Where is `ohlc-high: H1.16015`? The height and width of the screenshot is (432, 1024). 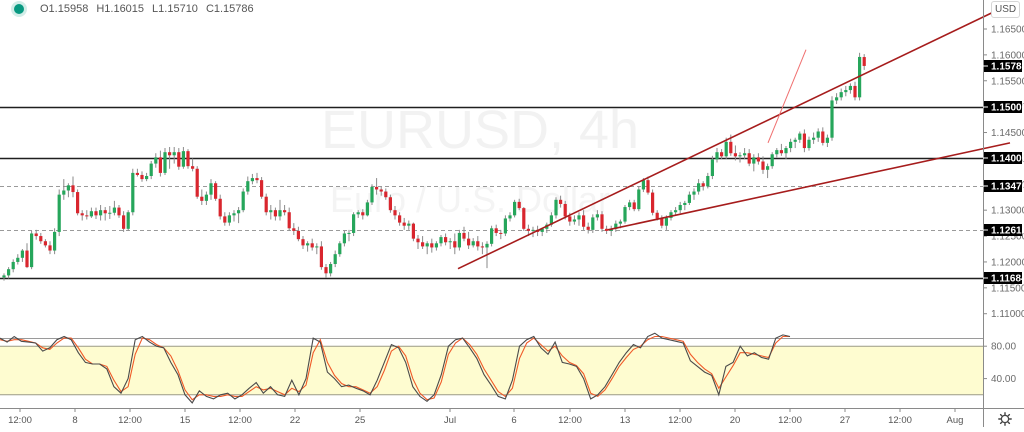
ohlc-high: H1.16015 is located at coordinates (120, 9).